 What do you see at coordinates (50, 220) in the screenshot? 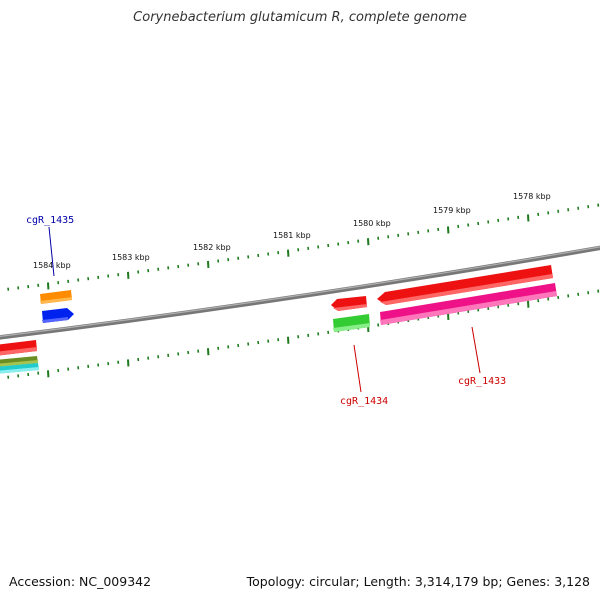
I see `gene-label-cgR_1435: cgR_1435` at bounding box center [50, 220].